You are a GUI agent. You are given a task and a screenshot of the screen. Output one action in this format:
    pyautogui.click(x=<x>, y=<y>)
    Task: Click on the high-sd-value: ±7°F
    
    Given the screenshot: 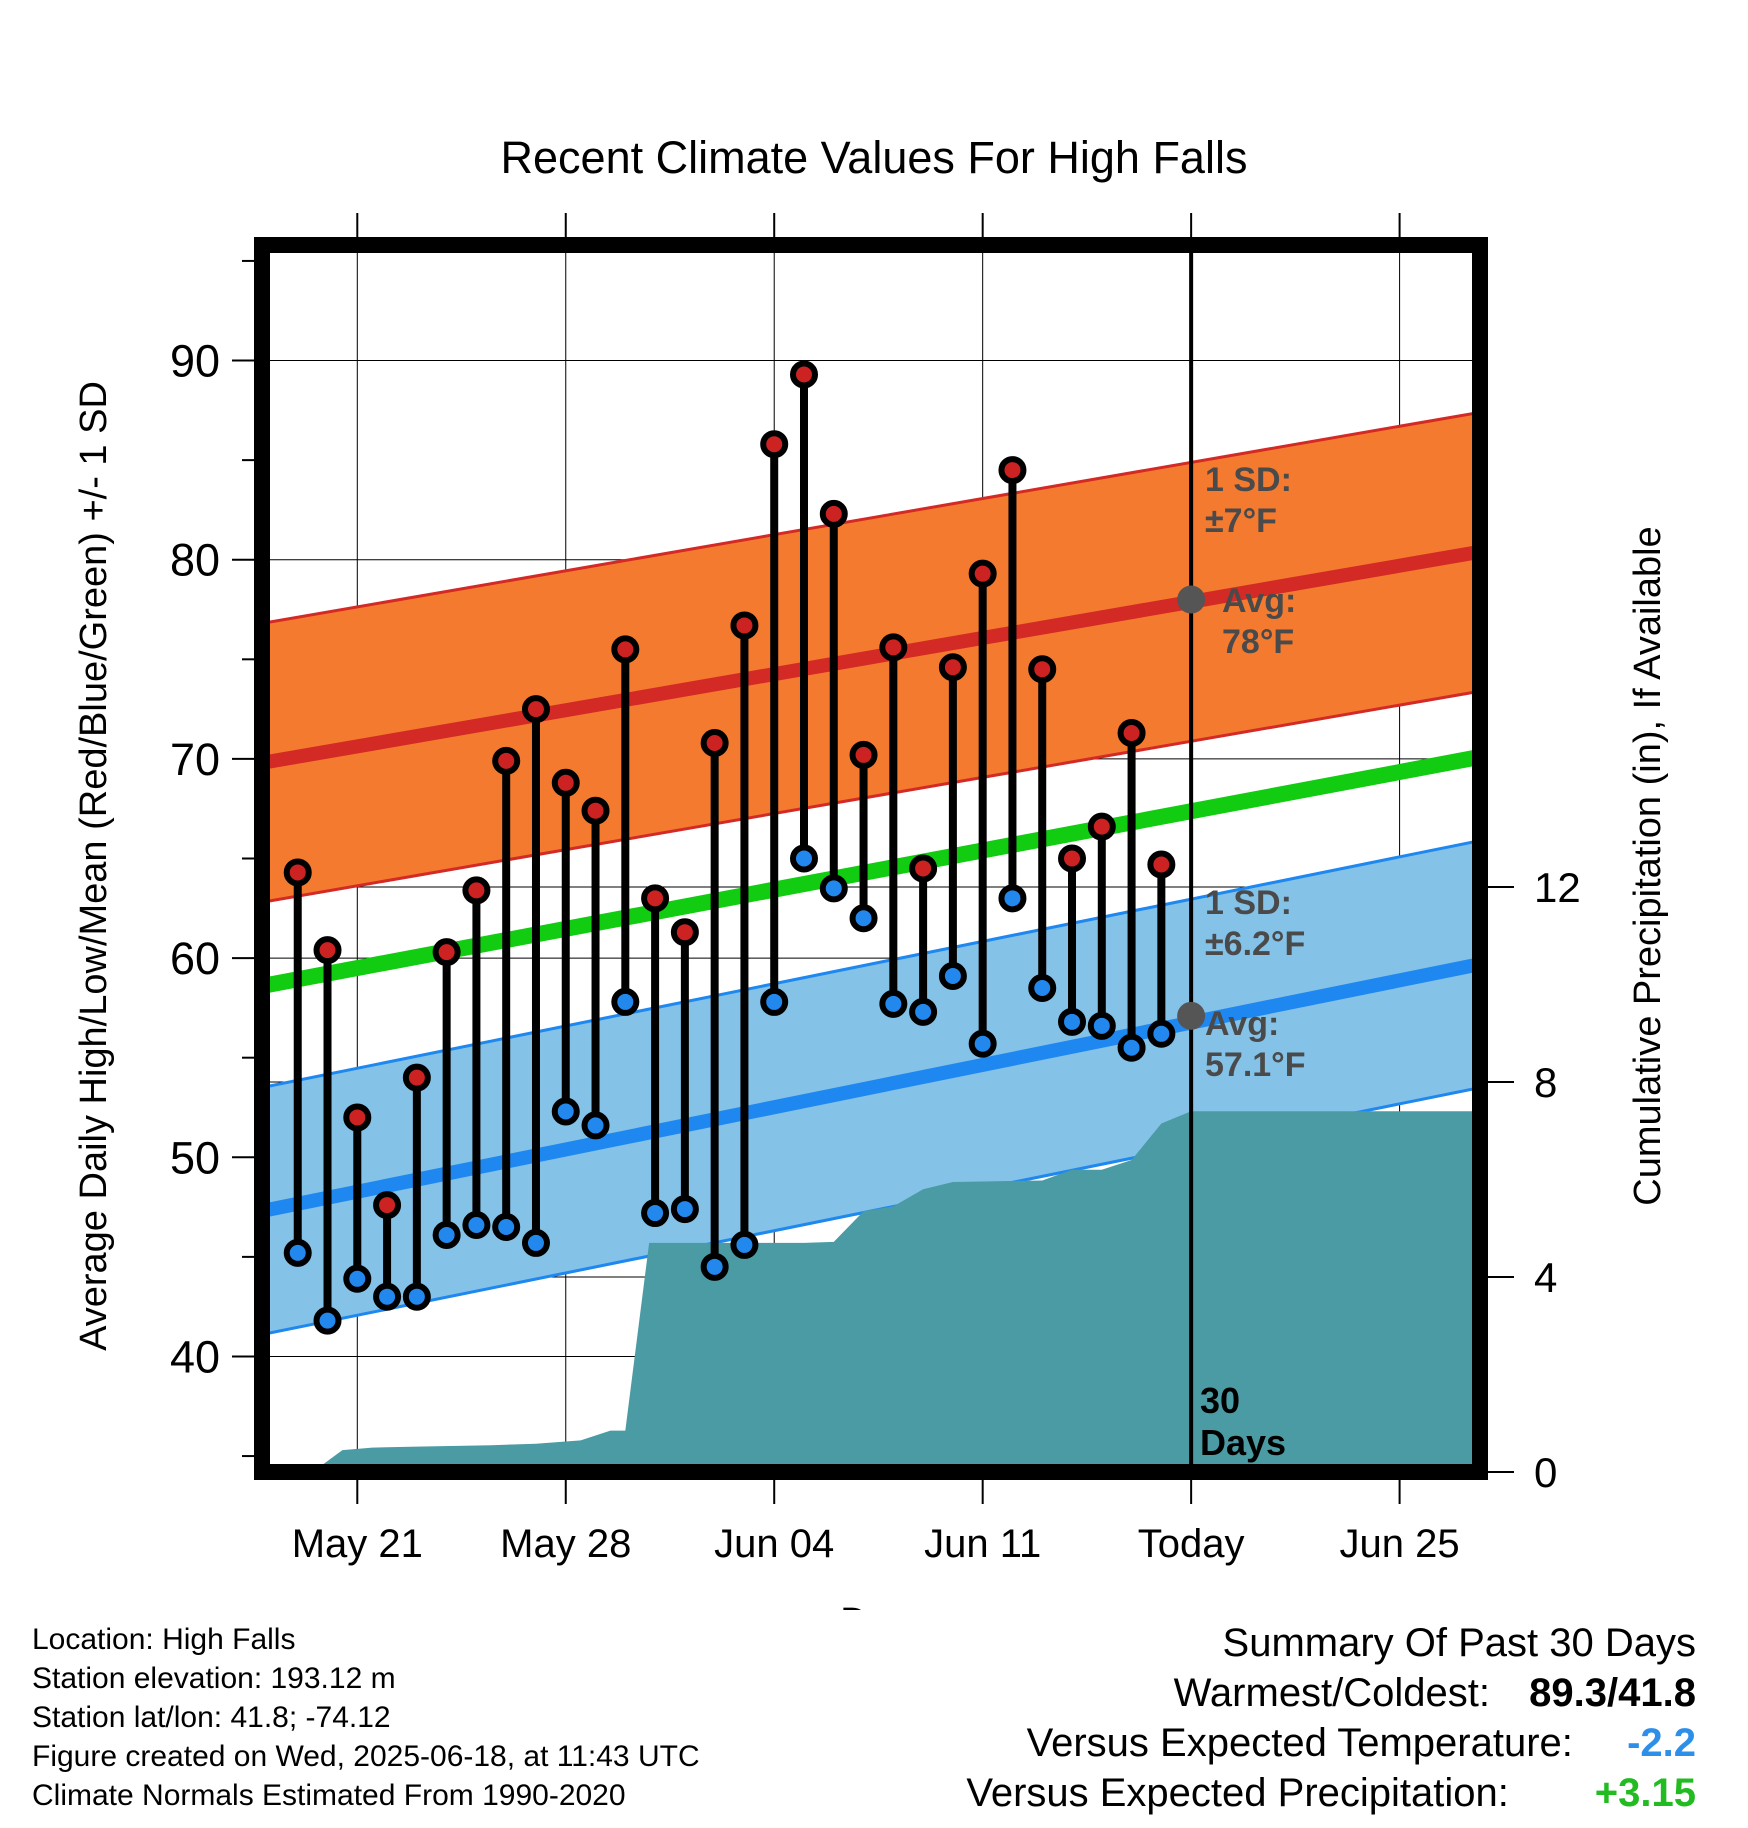 What is the action you would take?
    pyautogui.click(x=1241, y=521)
    